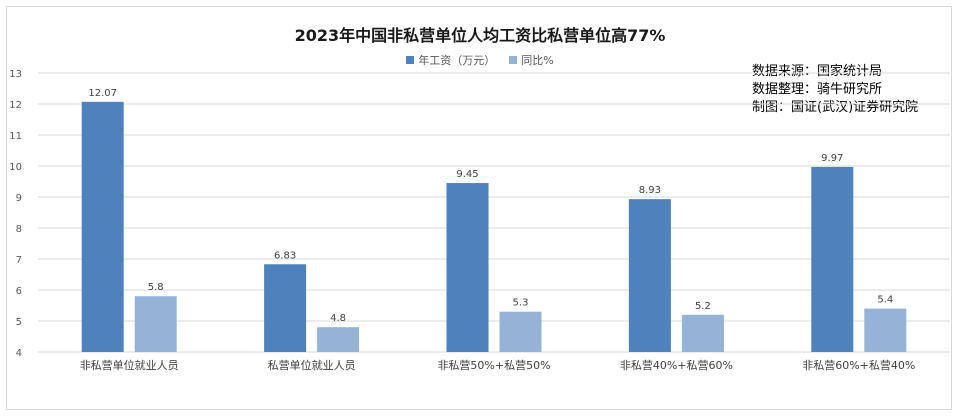  I want to click on y-tick-label: 13, so click(15, 74).